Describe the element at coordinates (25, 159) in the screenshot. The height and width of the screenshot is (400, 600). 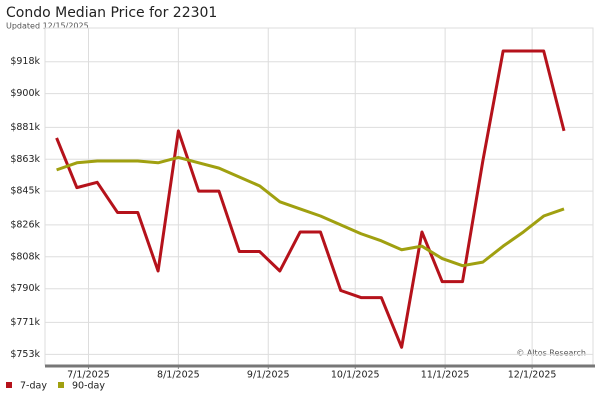
I see `y-tick-label: $863k` at that location.